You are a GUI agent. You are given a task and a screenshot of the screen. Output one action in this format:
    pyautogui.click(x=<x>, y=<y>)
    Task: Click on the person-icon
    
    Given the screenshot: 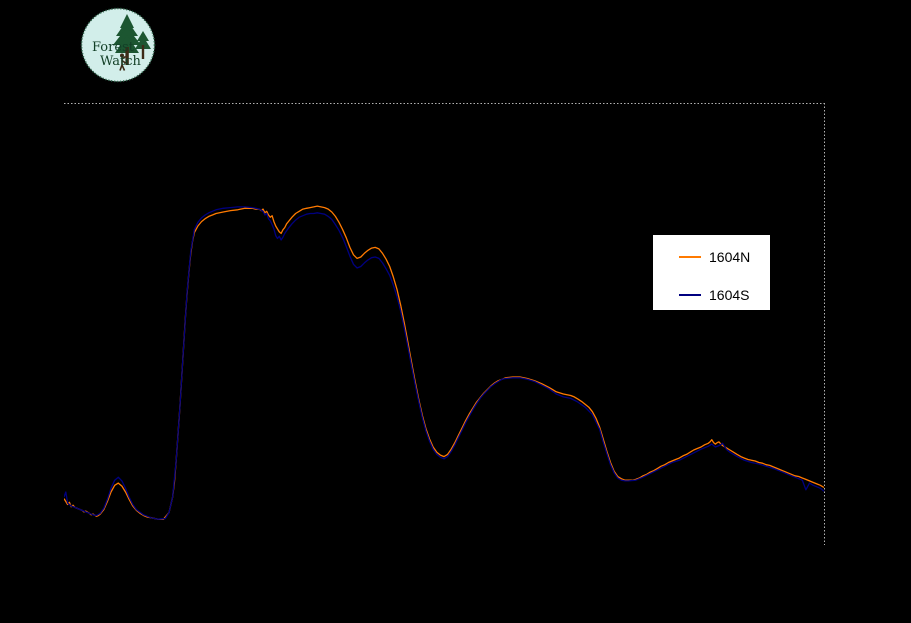 What is the action you would take?
    pyautogui.click(x=122, y=62)
    